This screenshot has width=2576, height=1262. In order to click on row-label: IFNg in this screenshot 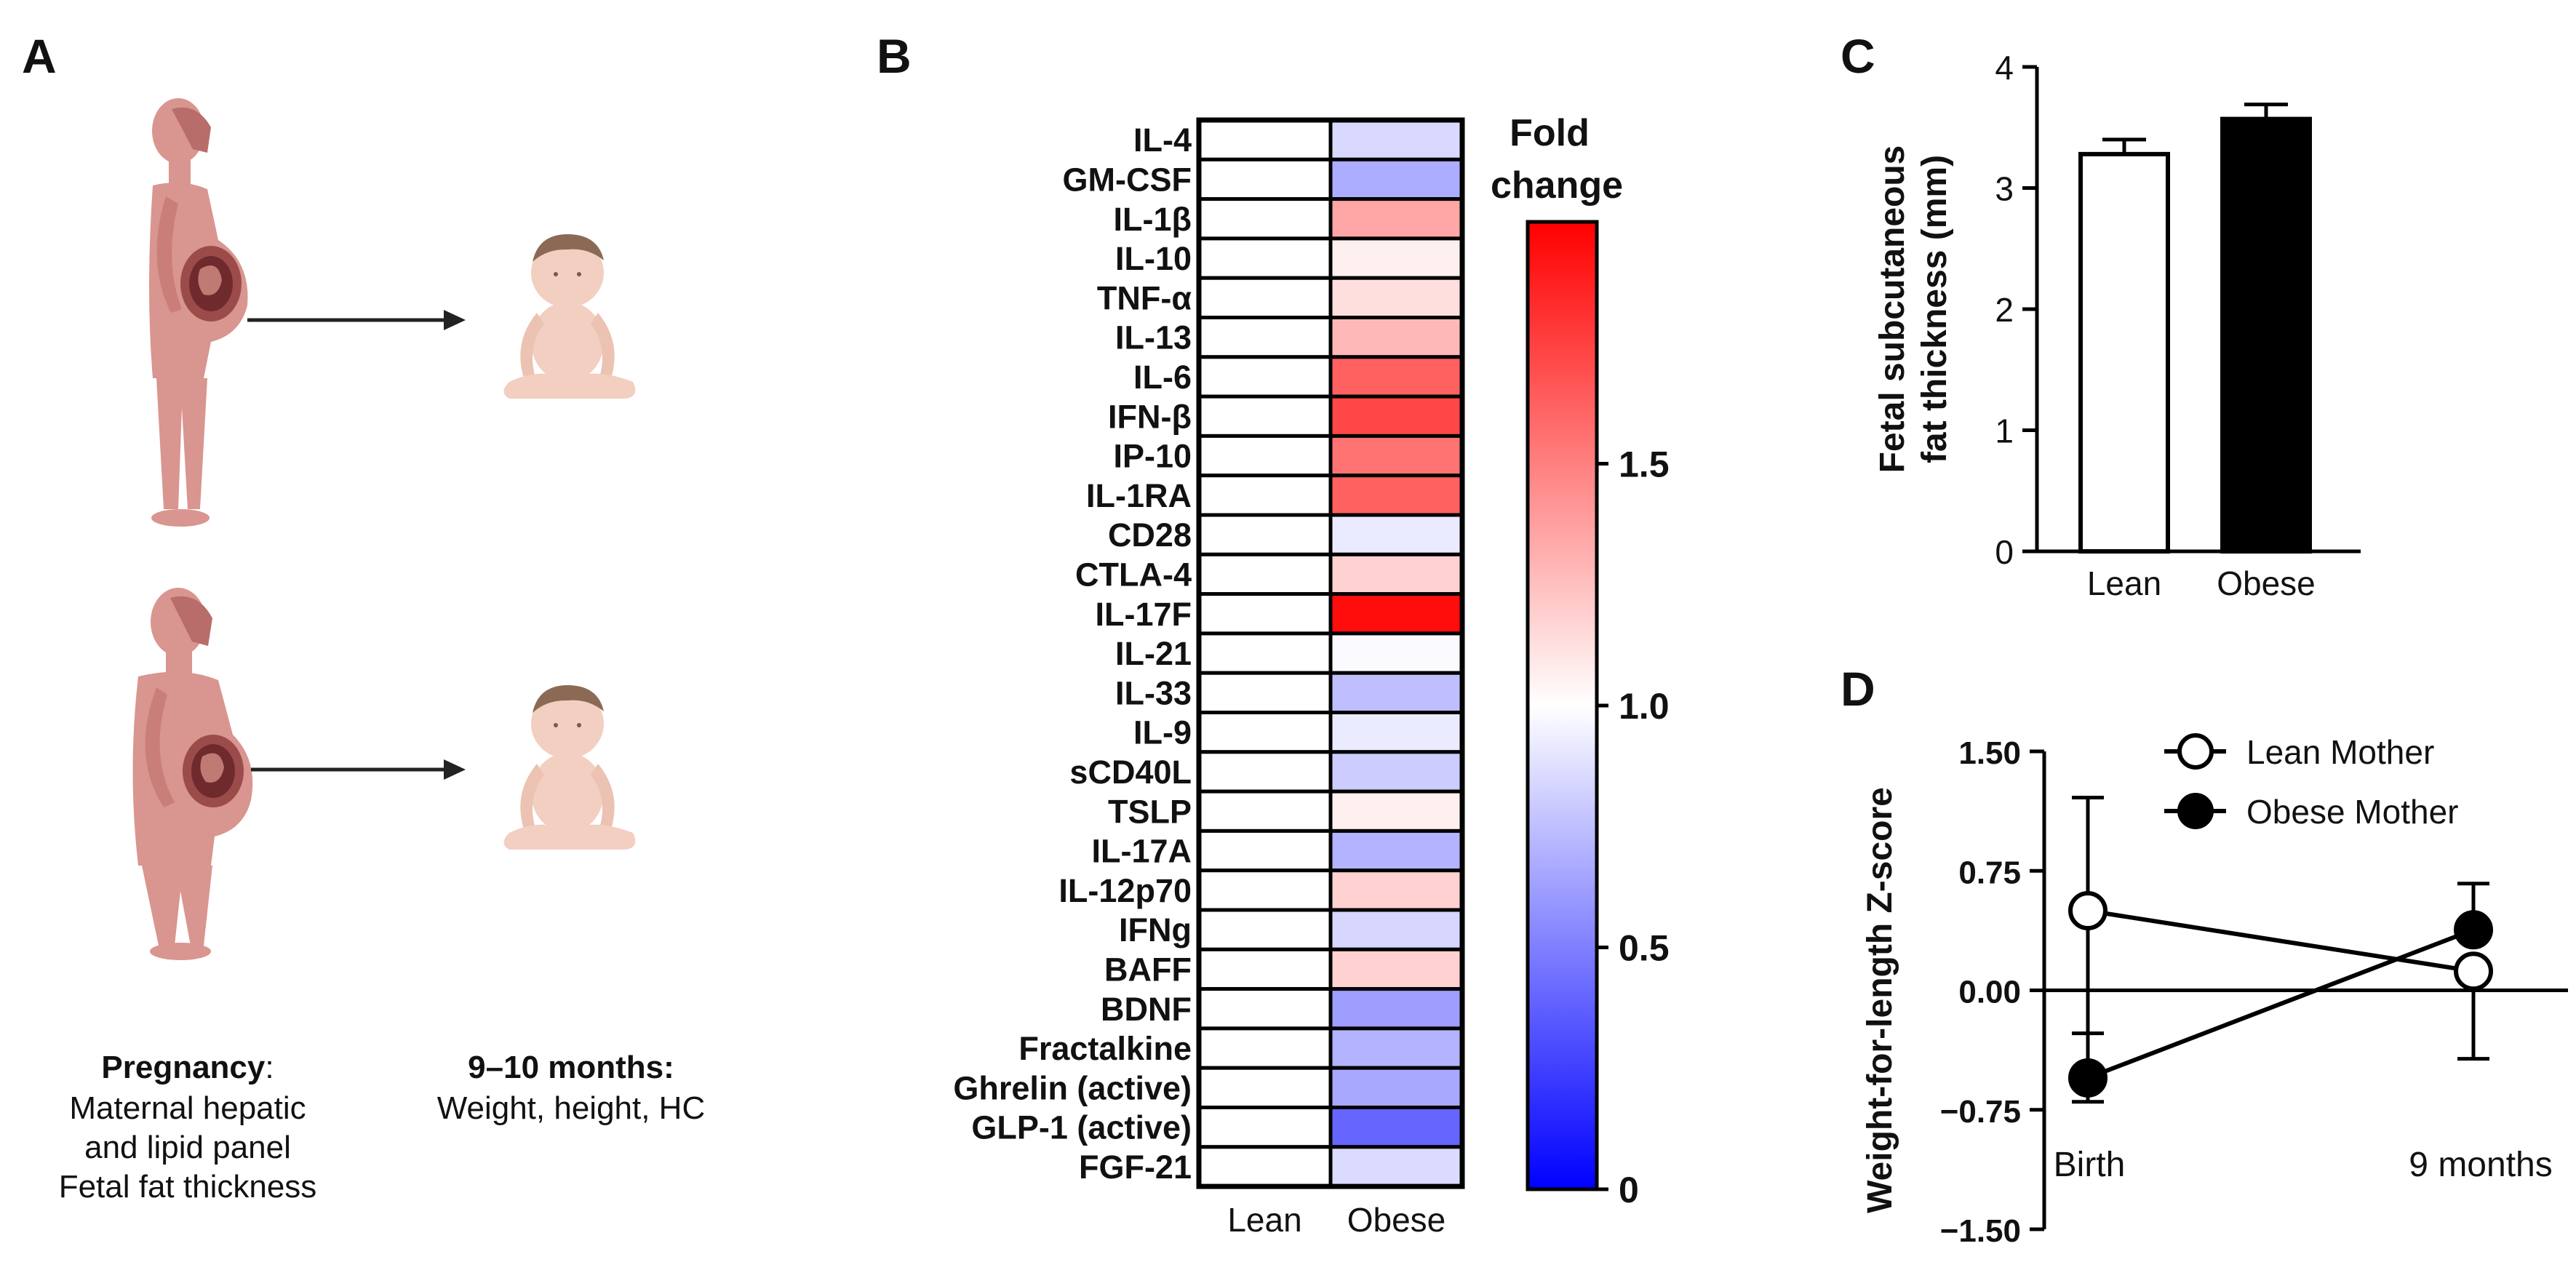, I will do `click(1155, 930)`.